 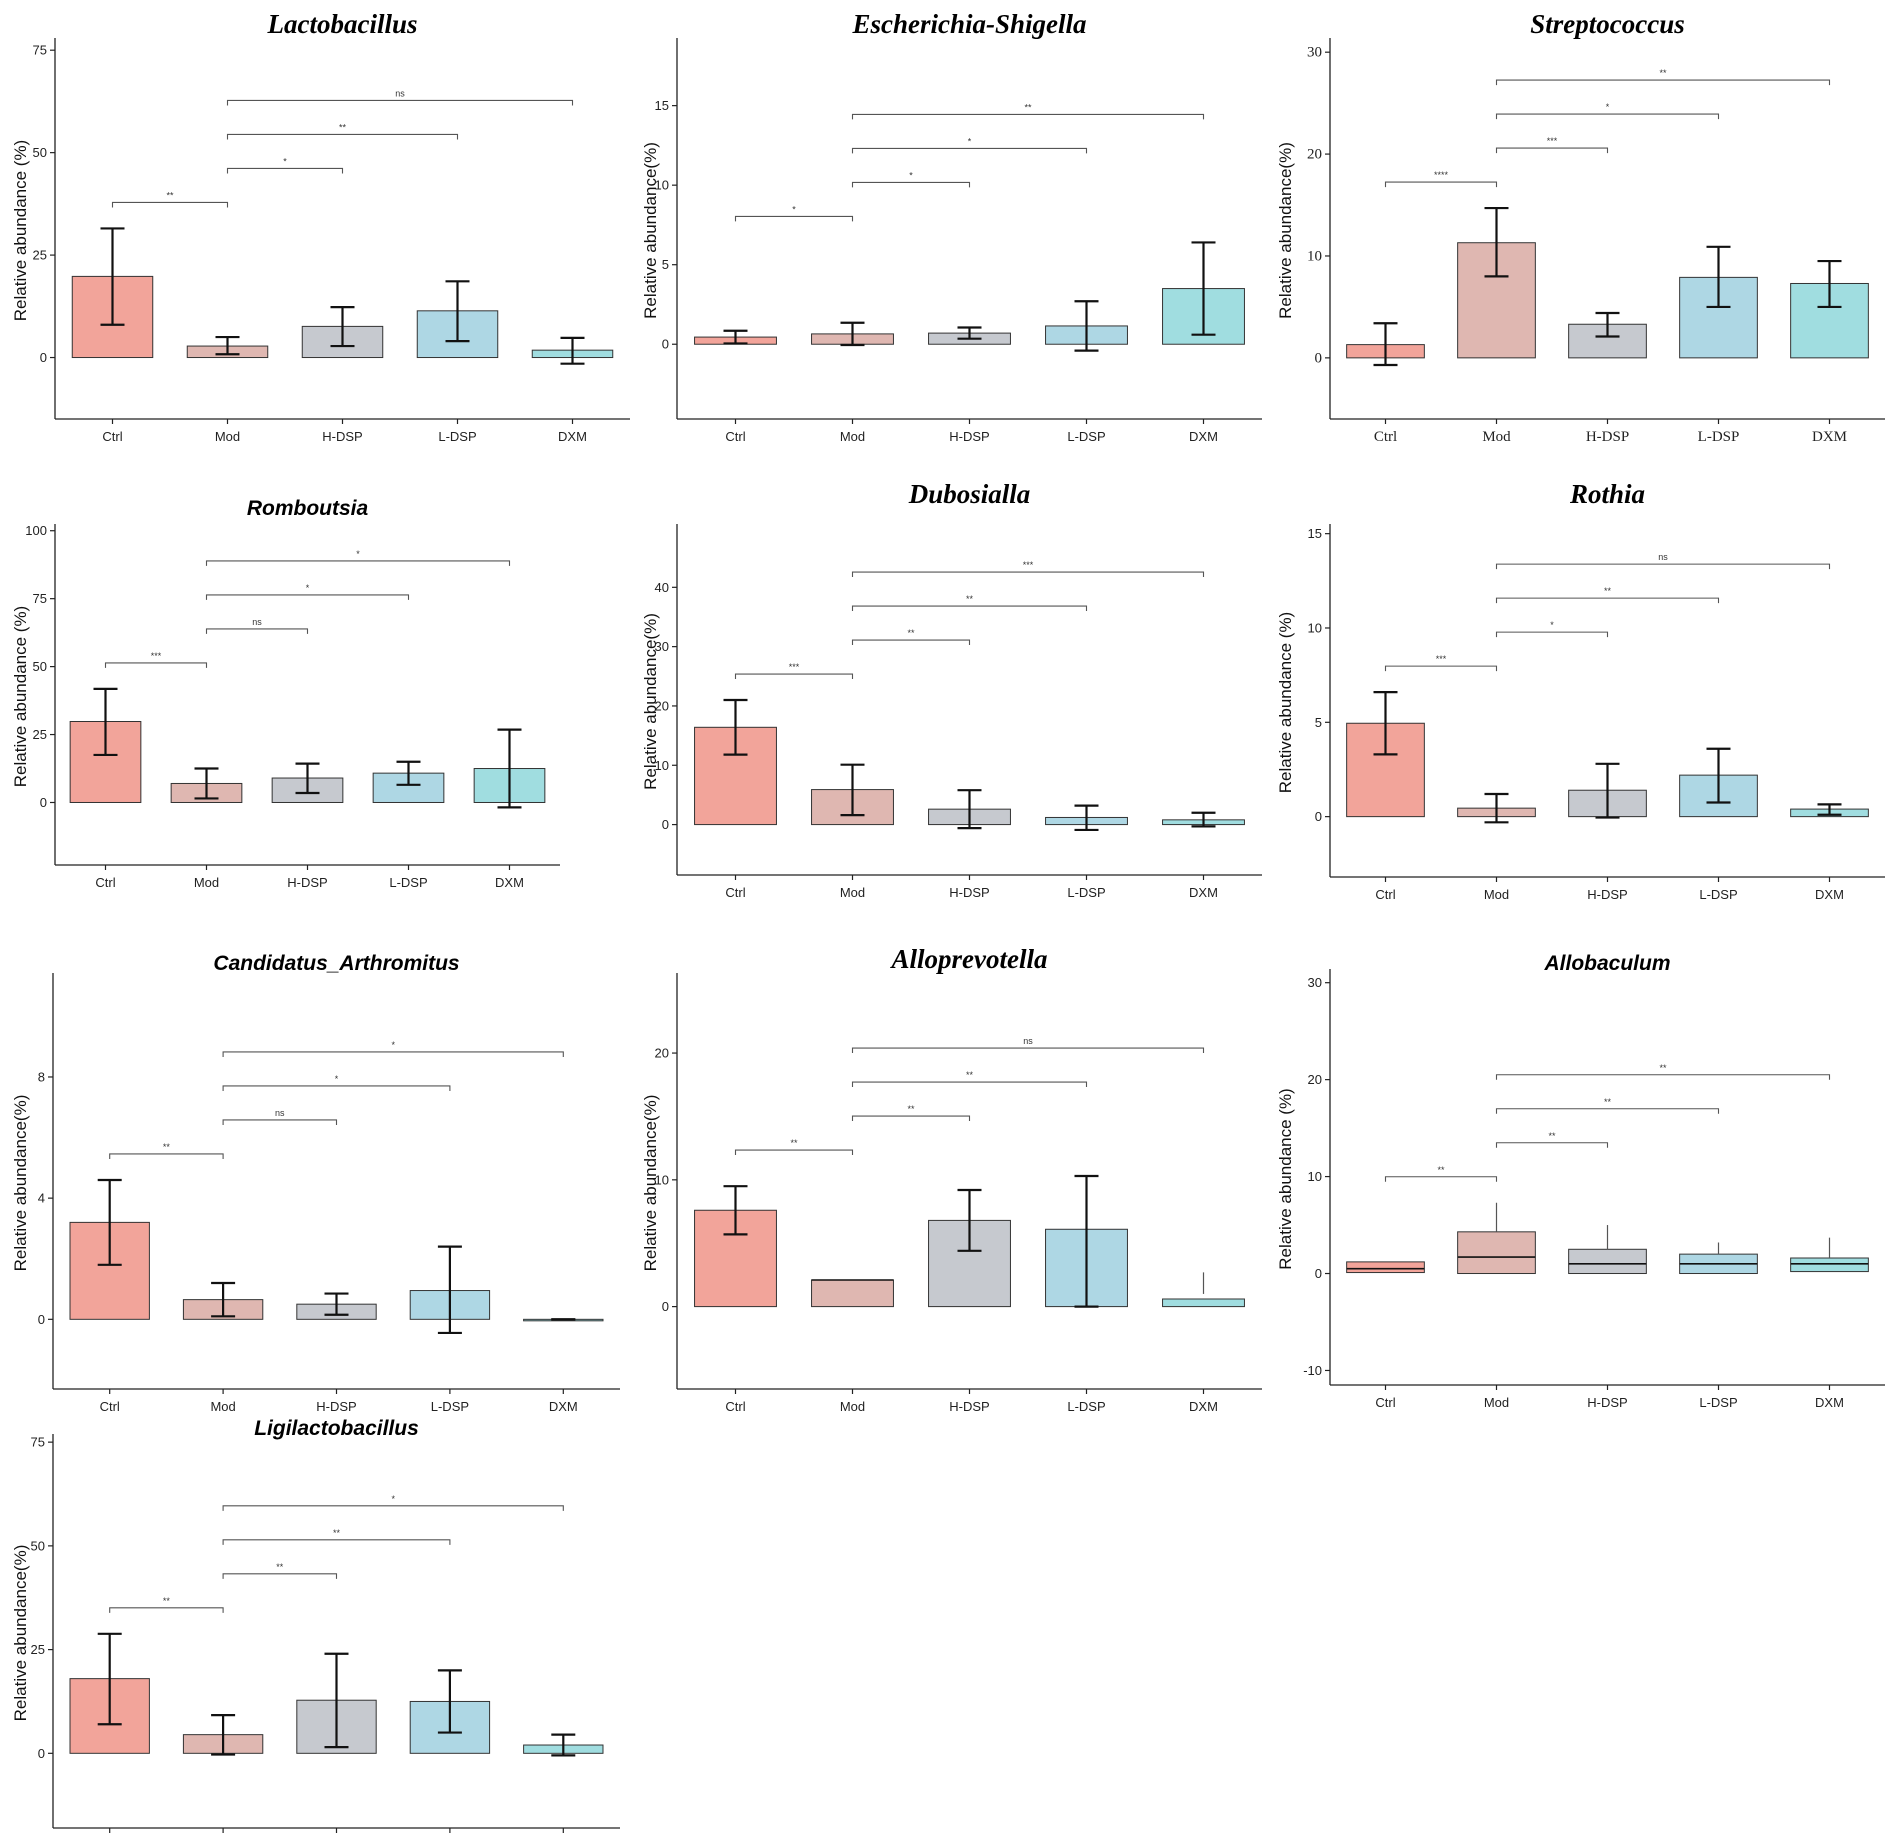 What do you see at coordinates (336, 963) in the screenshot?
I see `chart-title: Candidatus_Arthromitus` at bounding box center [336, 963].